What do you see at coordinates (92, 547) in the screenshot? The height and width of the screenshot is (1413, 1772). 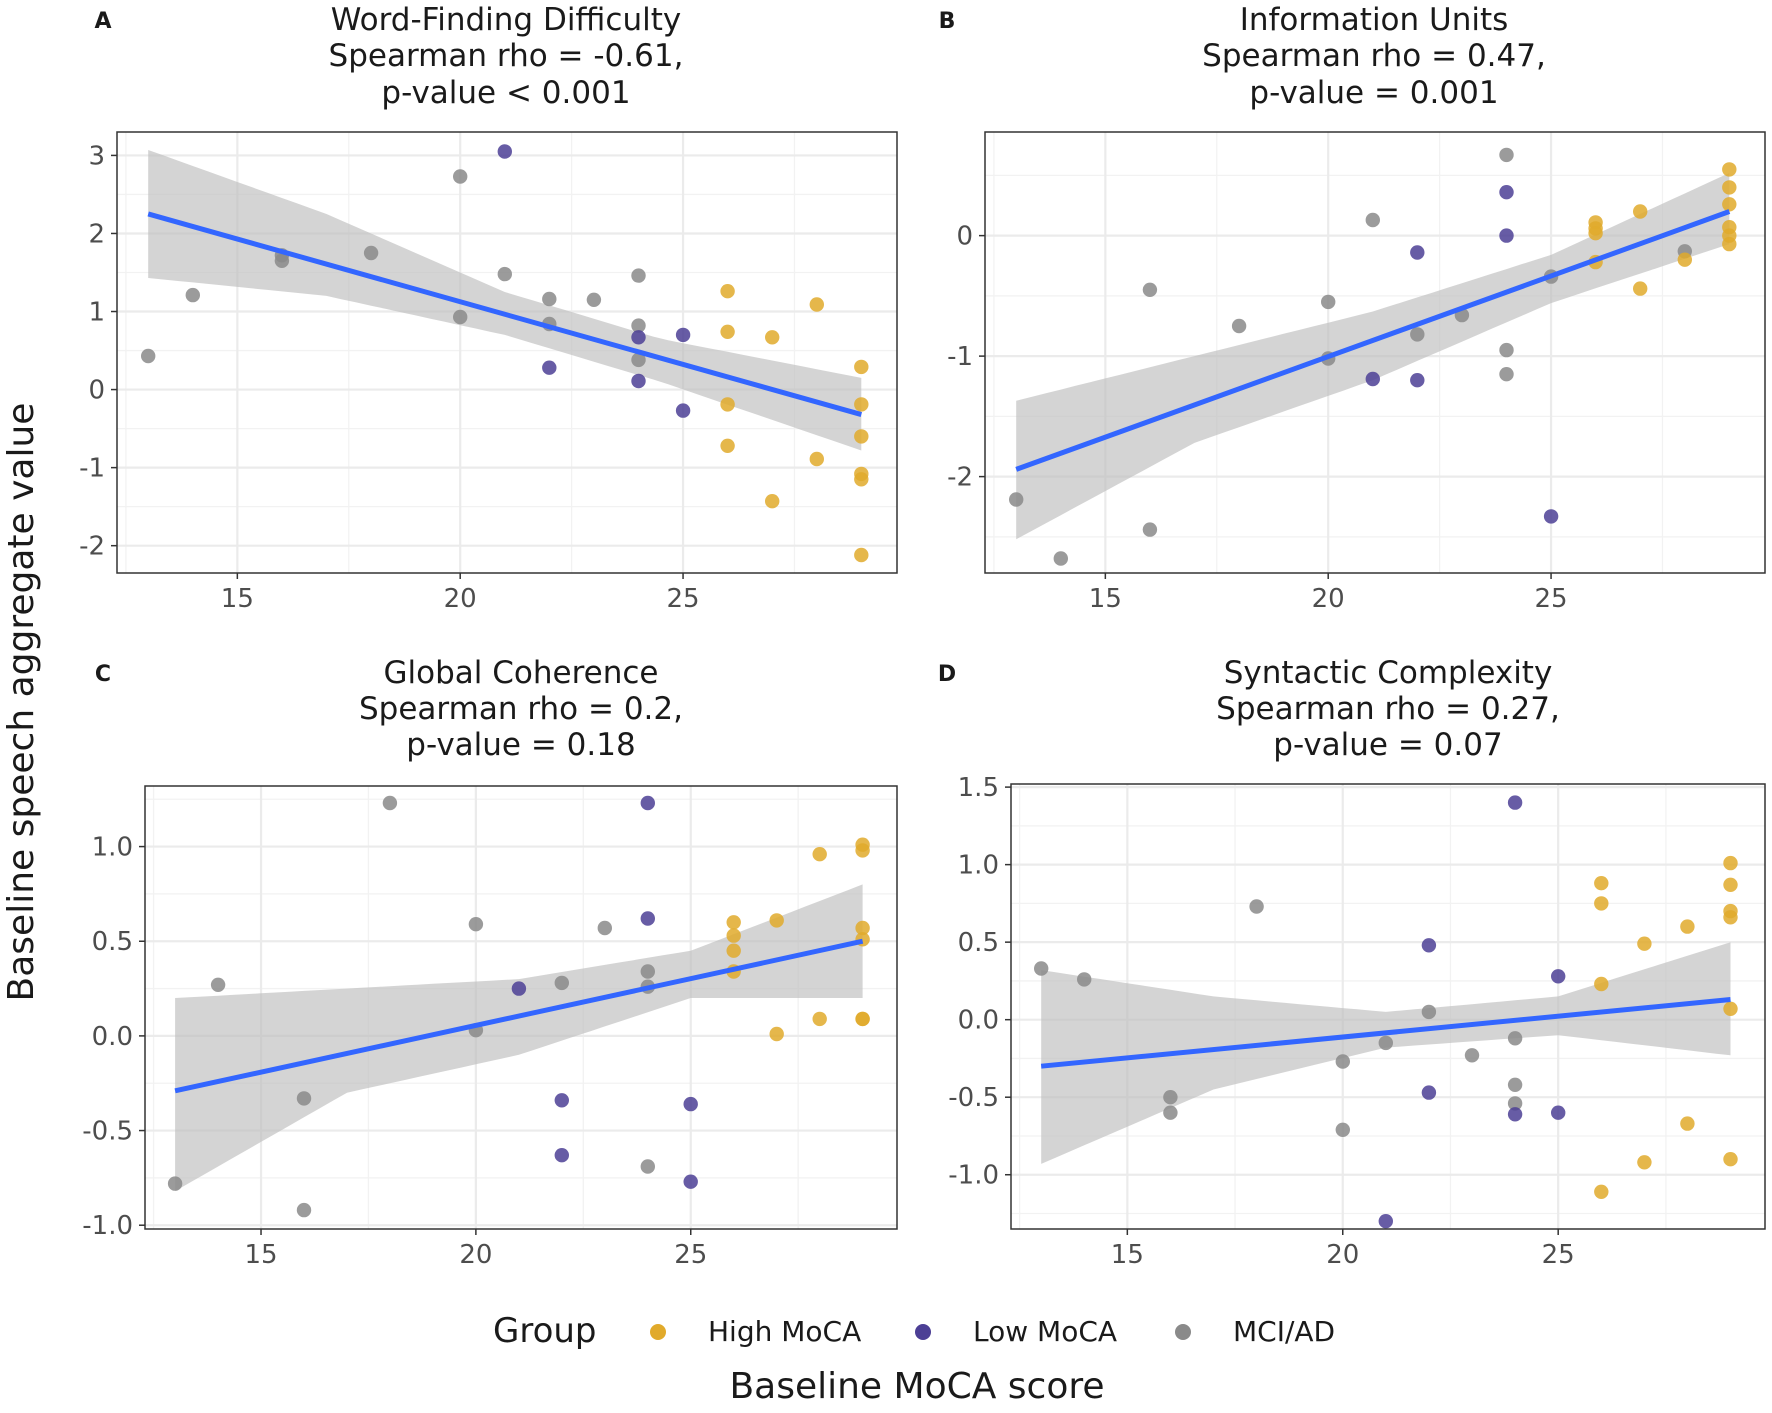 I see `y-tick-label: -2` at bounding box center [92, 547].